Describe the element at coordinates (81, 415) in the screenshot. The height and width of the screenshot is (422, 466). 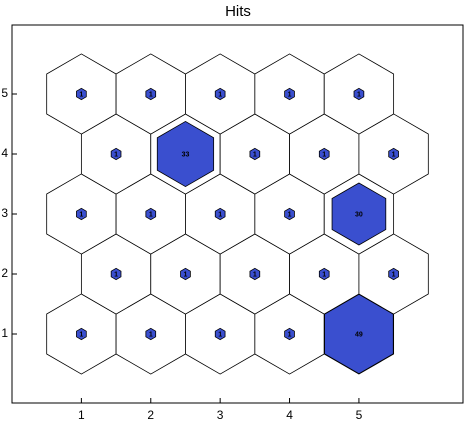
I see `x-tick-label: 1` at that location.